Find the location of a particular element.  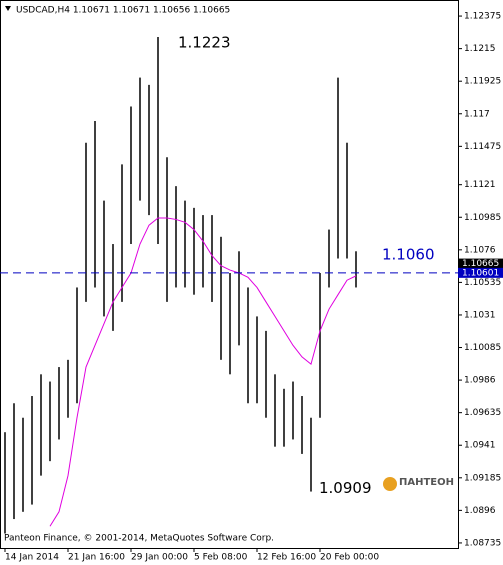

x-tick-label: 20 Feb 00:00 is located at coordinates (349, 558).